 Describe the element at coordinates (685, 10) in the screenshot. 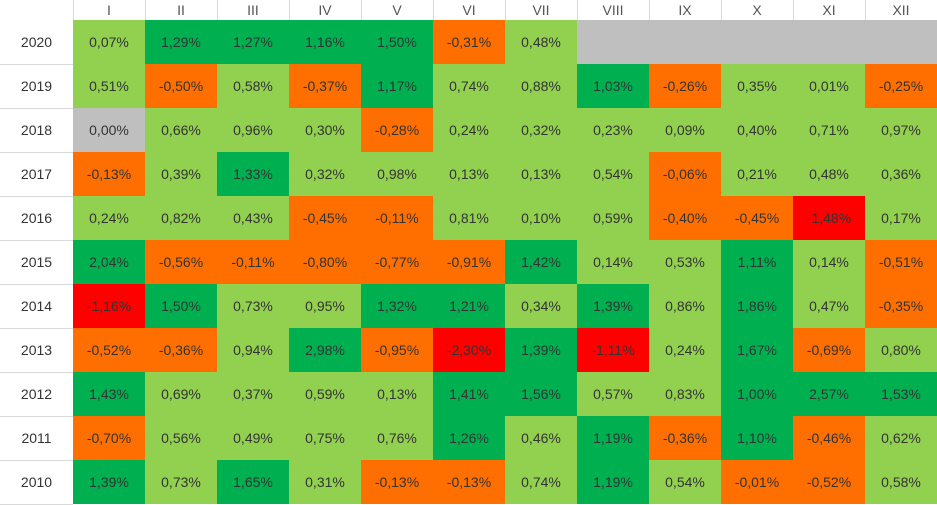

I see `month-header: IX` at that location.